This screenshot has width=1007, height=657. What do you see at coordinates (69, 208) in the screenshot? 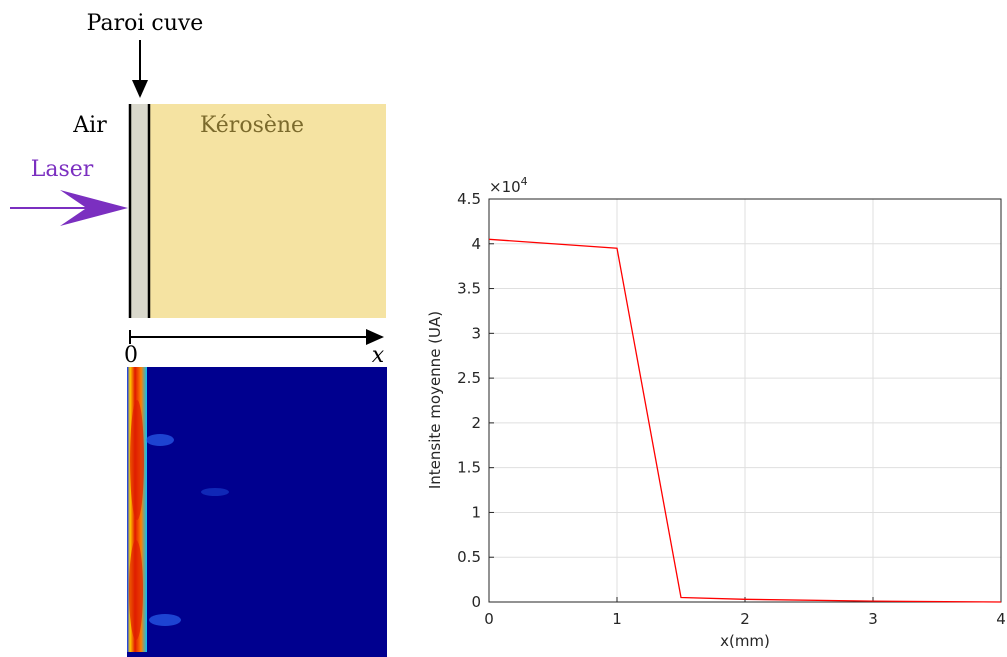
I see `laser-arrow` at bounding box center [69, 208].